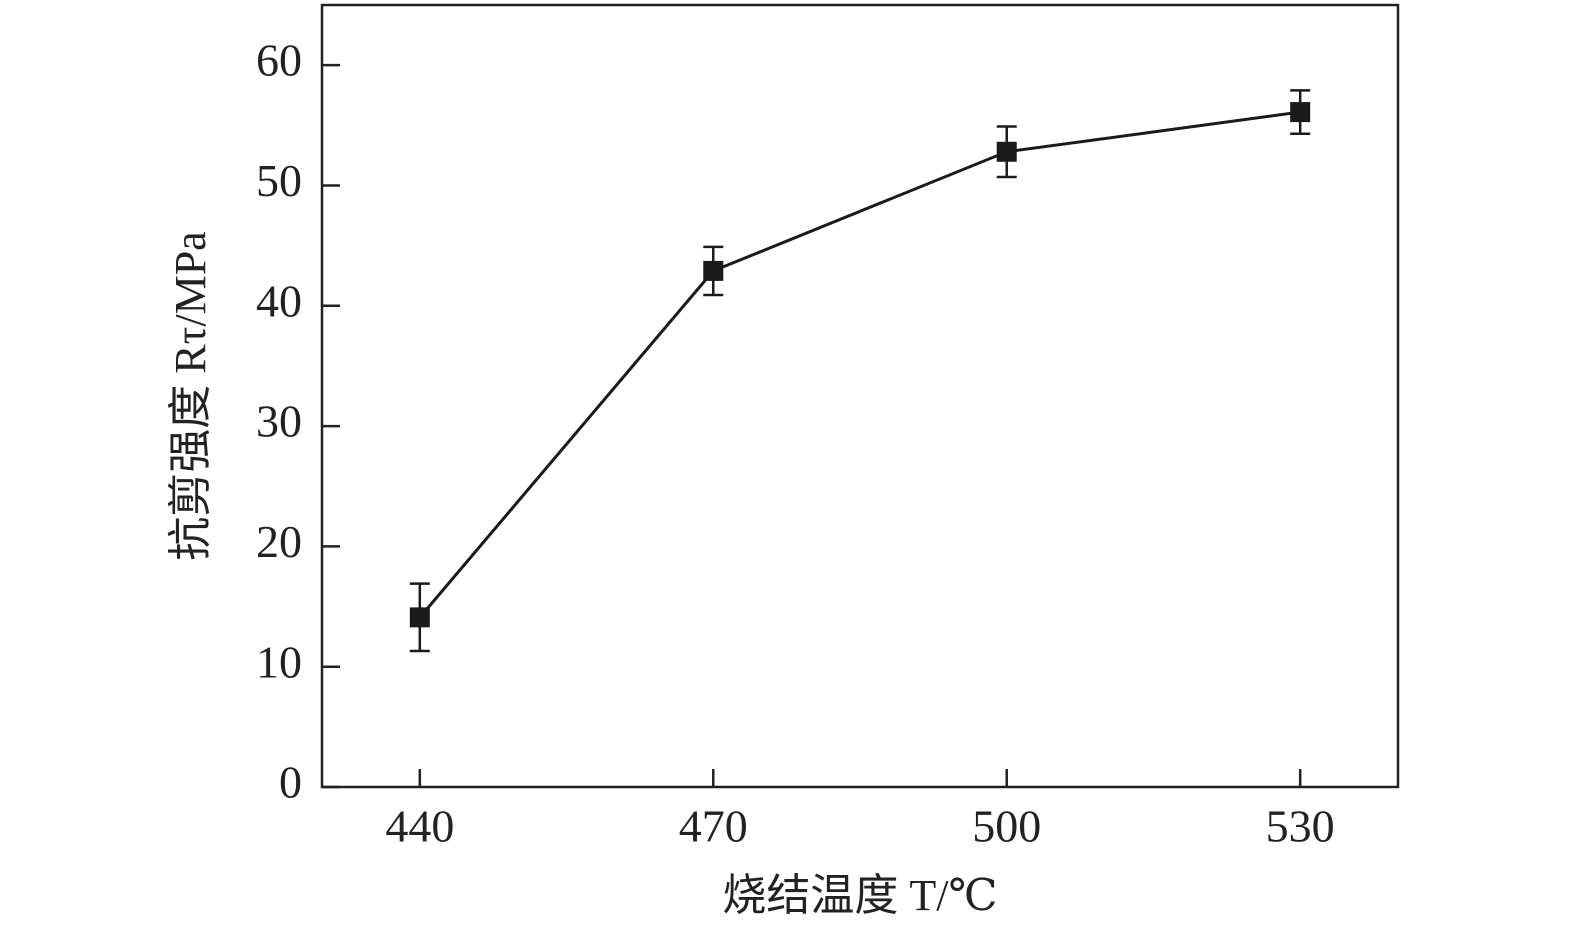  Describe the element at coordinates (290, 782) in the screenshot. I see `y-tick-label: 0` at that location.